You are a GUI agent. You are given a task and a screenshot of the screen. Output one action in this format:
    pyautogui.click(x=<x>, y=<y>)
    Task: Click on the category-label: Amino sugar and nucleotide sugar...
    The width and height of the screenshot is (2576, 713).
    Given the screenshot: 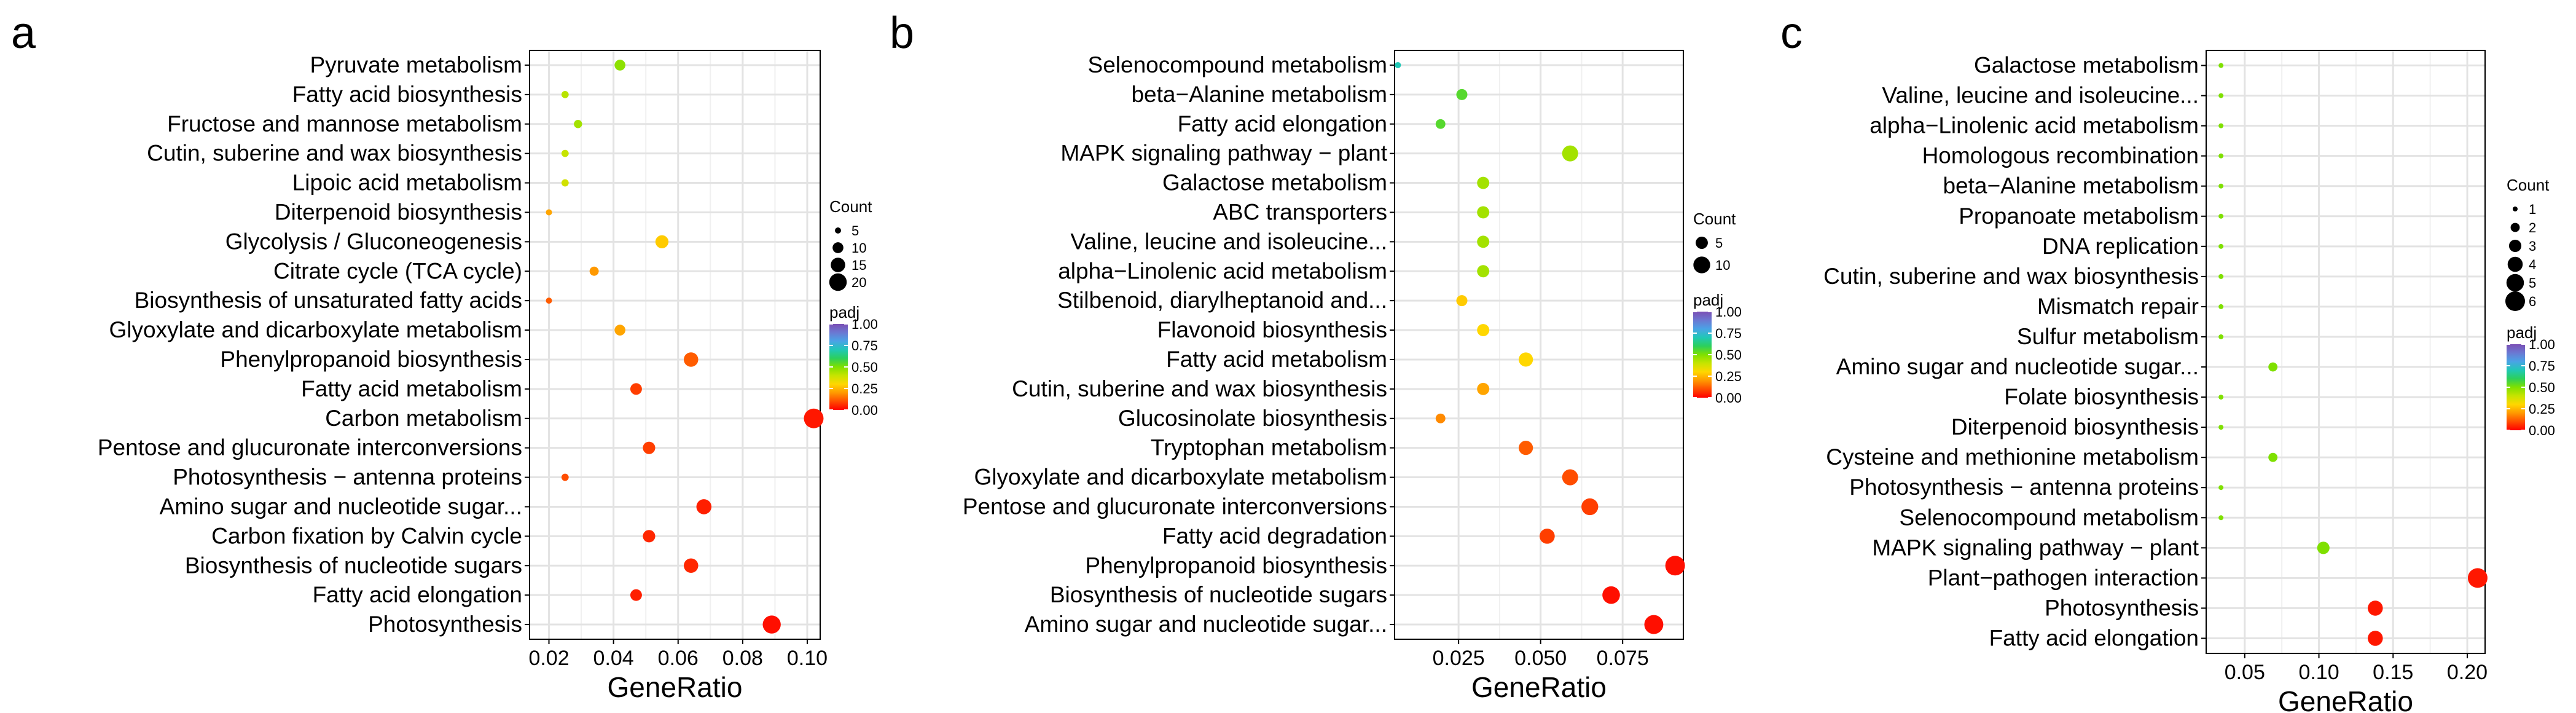 What is the action you would take?
    pyautogui.click(x=1206, y=624)
    